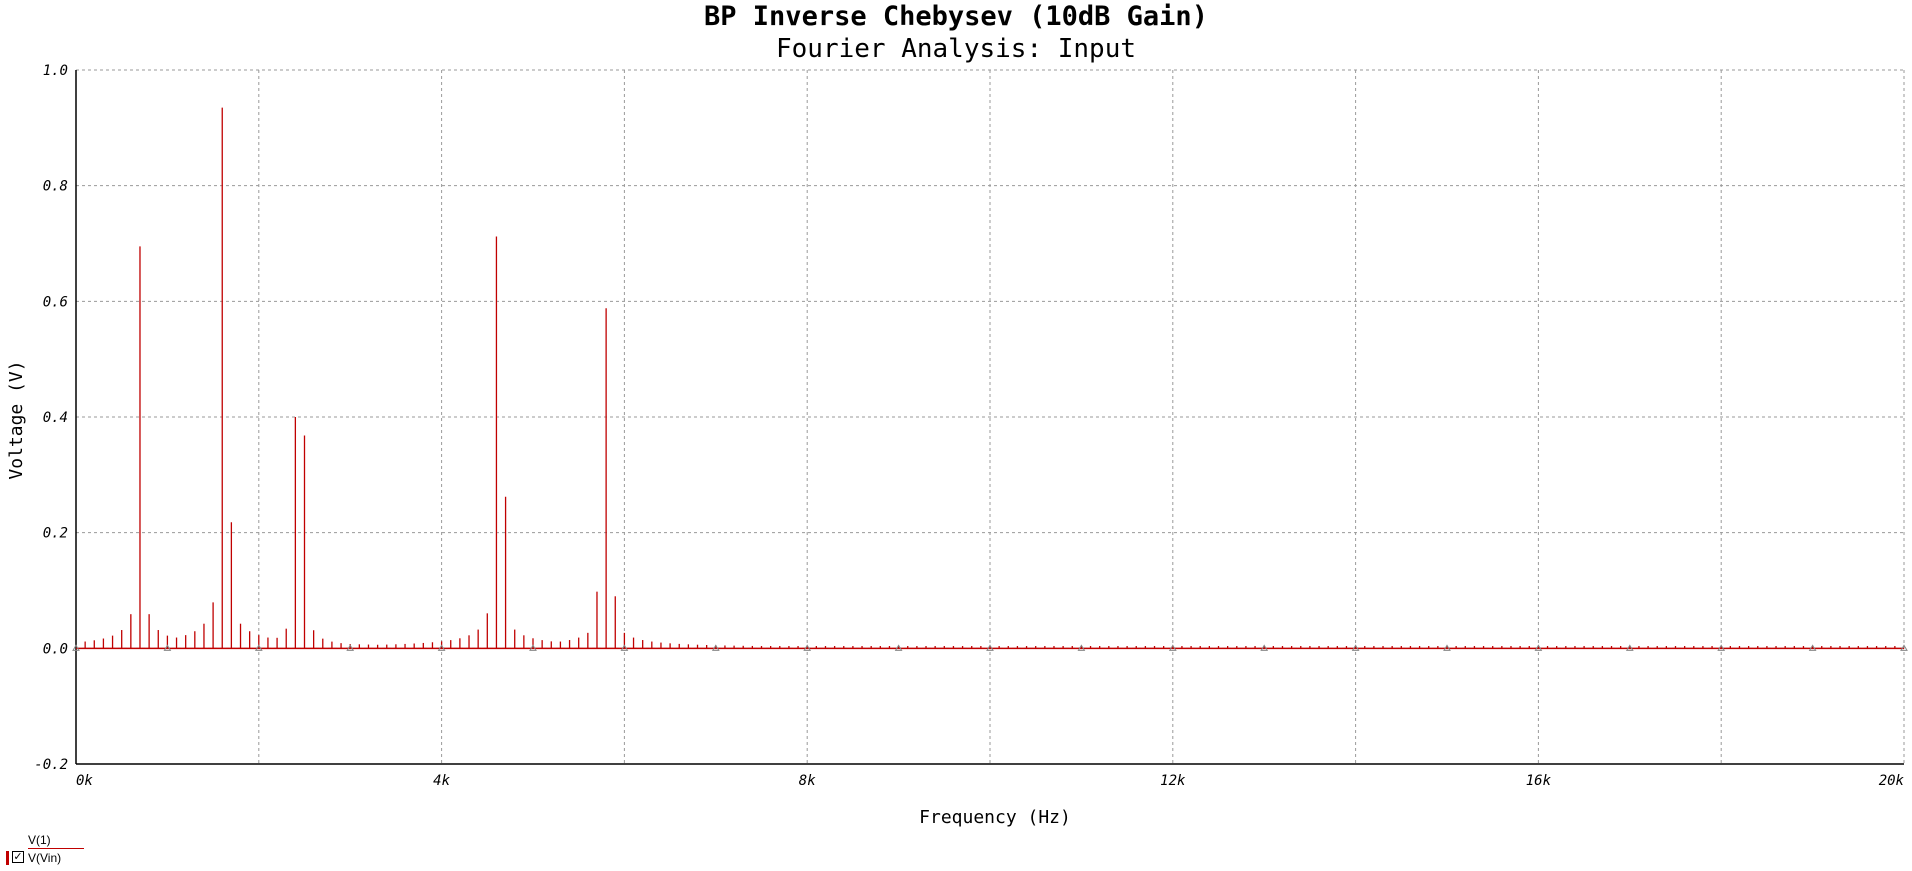 This screenshot has width=1912, height=871. I want to click on x-tick-label: 20k, so click(1892, 781).